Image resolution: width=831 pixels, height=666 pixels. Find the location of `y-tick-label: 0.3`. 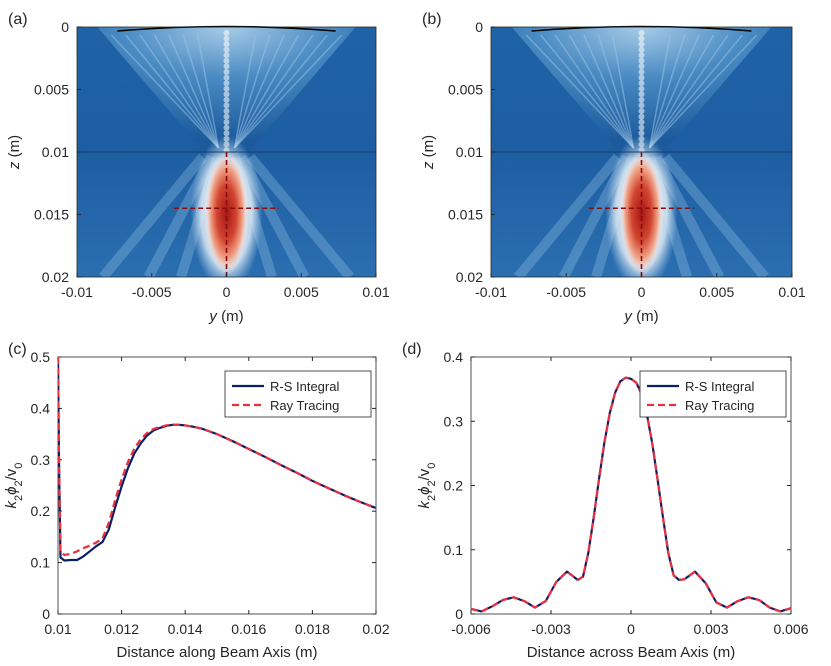

y-tick-label: 0.3 is located at coordinates (41, 460).